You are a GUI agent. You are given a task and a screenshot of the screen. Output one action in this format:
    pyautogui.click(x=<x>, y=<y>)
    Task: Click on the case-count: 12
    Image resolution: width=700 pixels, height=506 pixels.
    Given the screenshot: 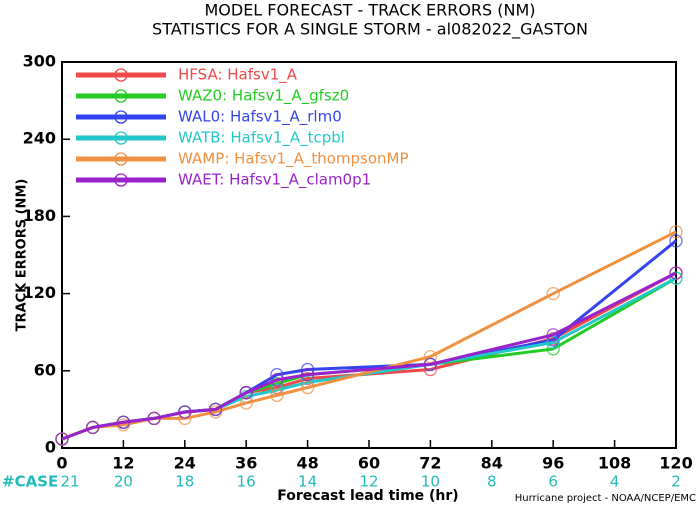 What is the action you would take?
    pyautogui.click(x=368, y=482)
    